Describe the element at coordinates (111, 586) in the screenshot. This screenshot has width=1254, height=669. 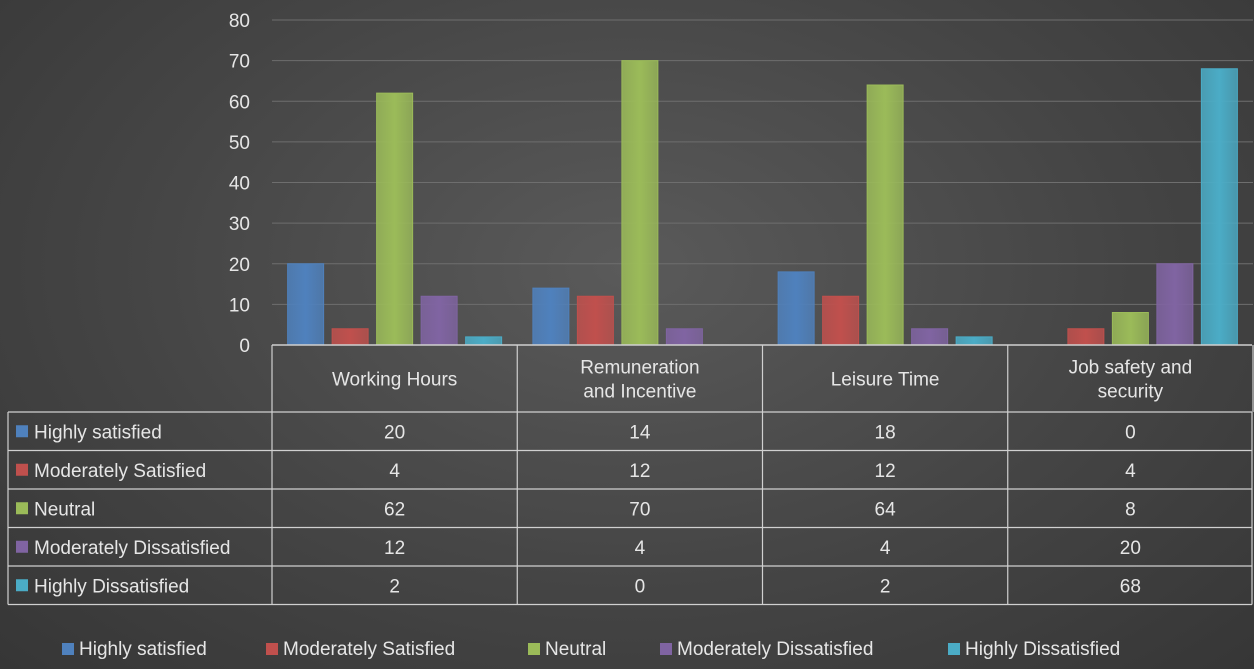
I see `table-row-label-highly-dissatisfied: Highly Dissatisfied` at that location.